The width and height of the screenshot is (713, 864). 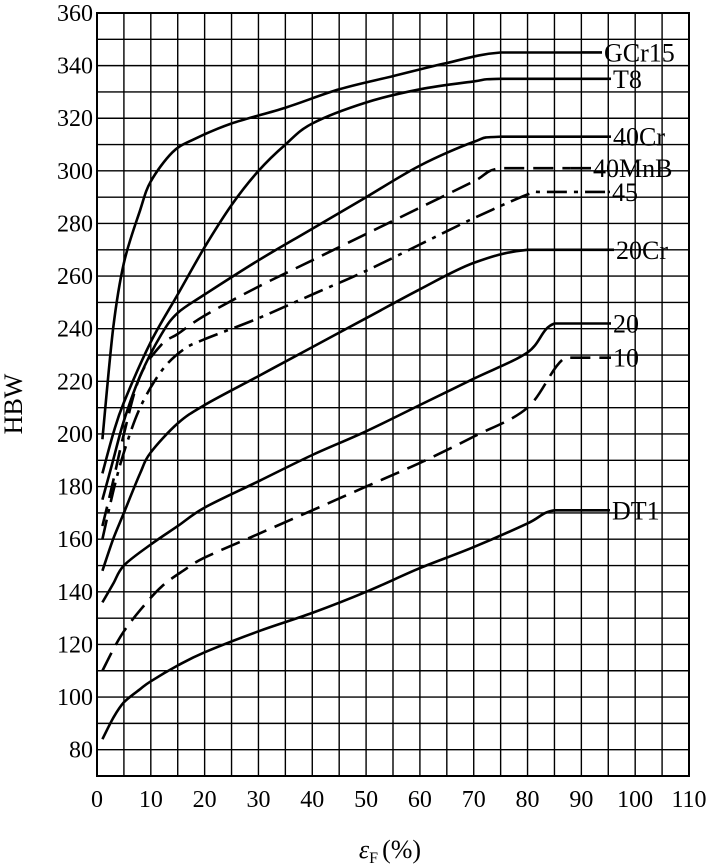 I want to click on x-tick-label: 60, so click(x=420, y=800).